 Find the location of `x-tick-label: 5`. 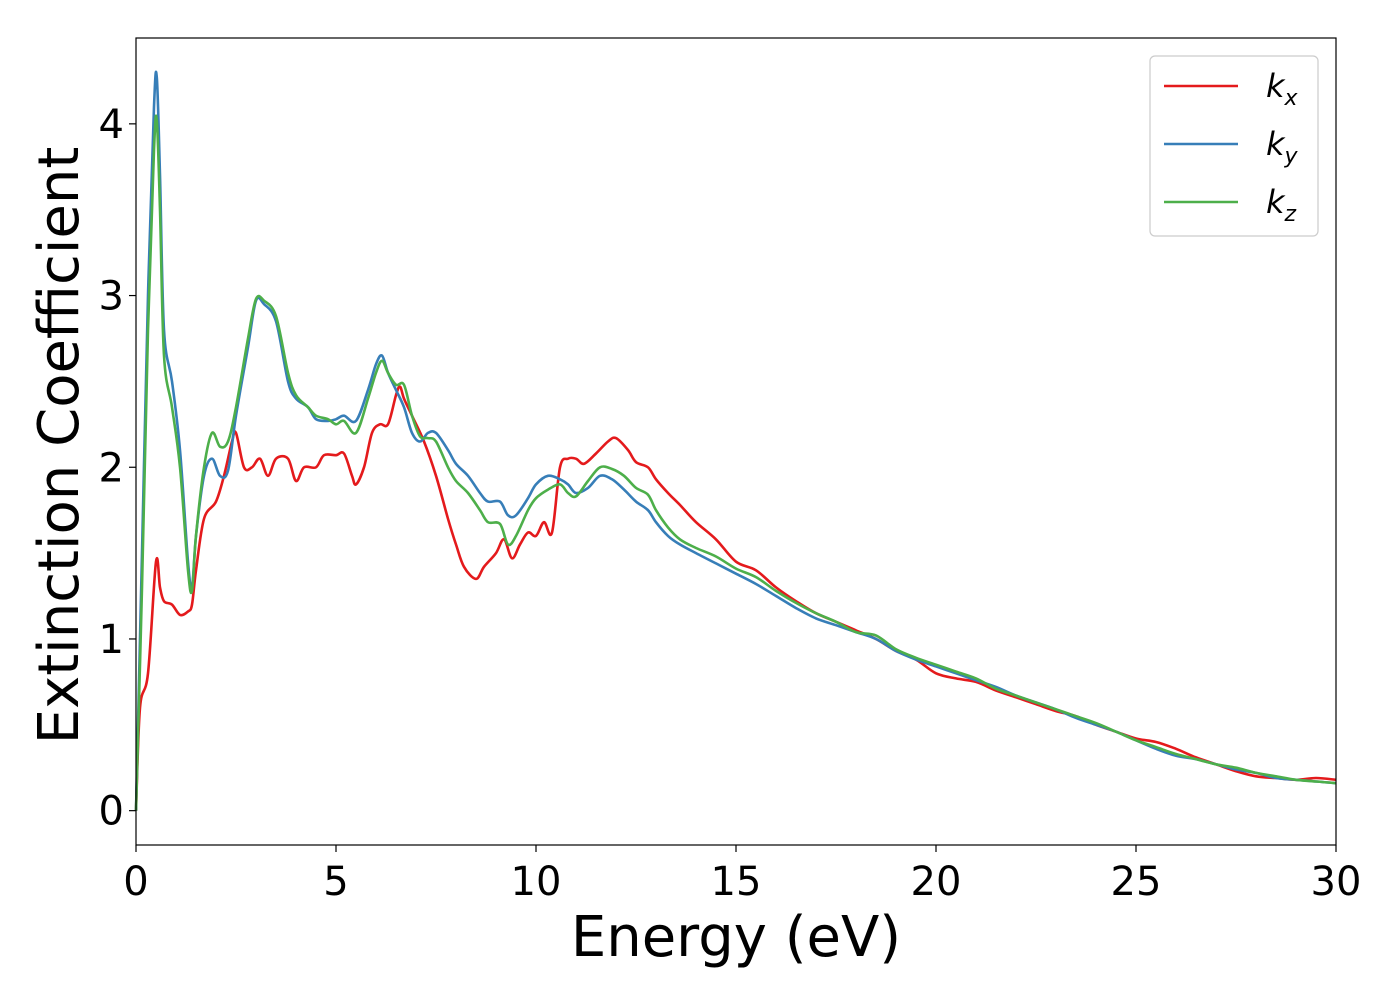

x-tick-label: 5 is located at coordinates (335, 882).